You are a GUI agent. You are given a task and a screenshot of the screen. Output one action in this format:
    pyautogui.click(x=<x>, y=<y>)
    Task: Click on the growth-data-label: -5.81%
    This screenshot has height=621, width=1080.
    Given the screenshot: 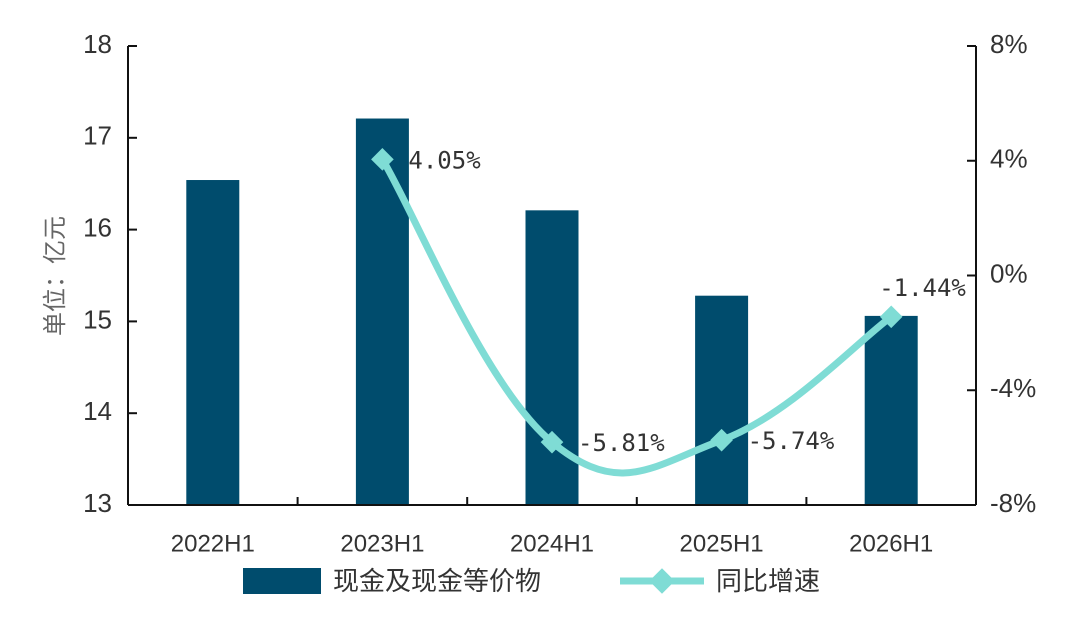 What is the action you would take?
    pyautogui.click(x=621, y=443)
    